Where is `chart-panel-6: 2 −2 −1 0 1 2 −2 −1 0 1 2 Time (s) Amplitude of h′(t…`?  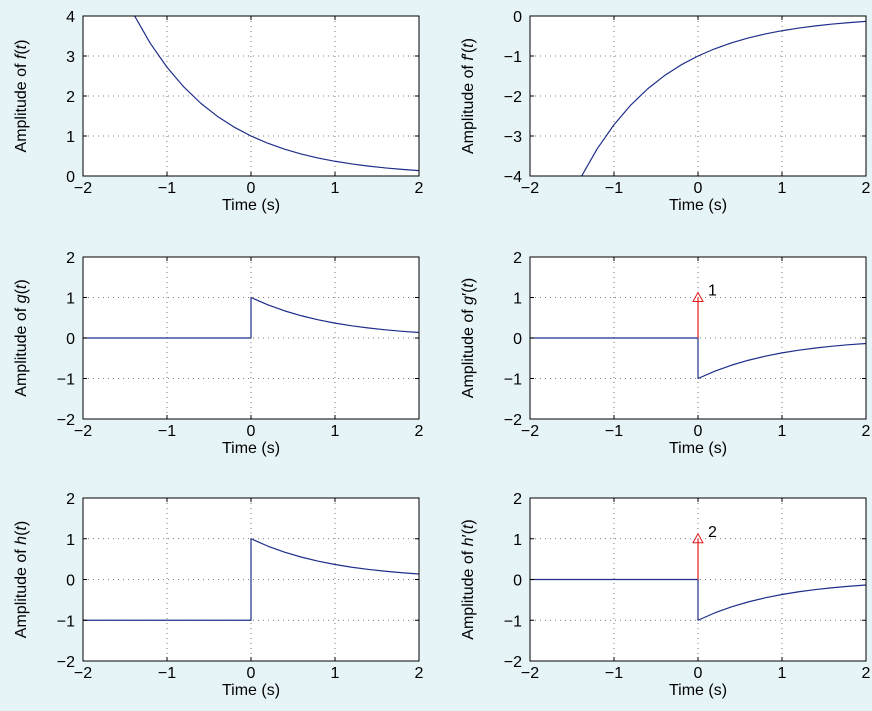 chart-panel-6: 2 −2 −1 0 1 2 −2 −1 0 1 2 Time (s) Amplitude of h′(t… is located at coordinates (665, 595).